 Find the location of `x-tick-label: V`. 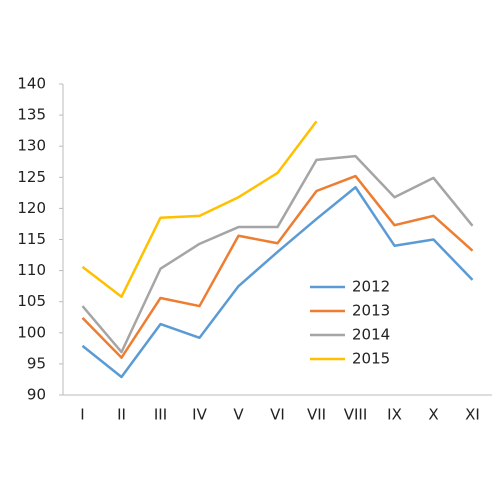

x-tick-label: V is located at coordinates (238, 415).